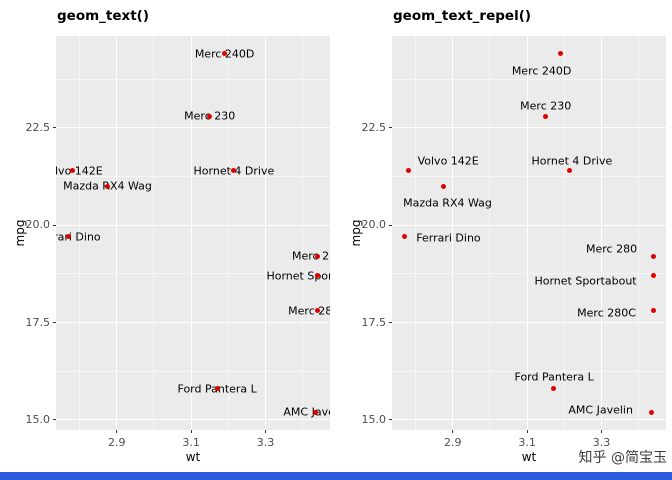 The height and width of the screenshot is (480, 672). I want to click on y-tick-label: 15.0, so click(38, 419).